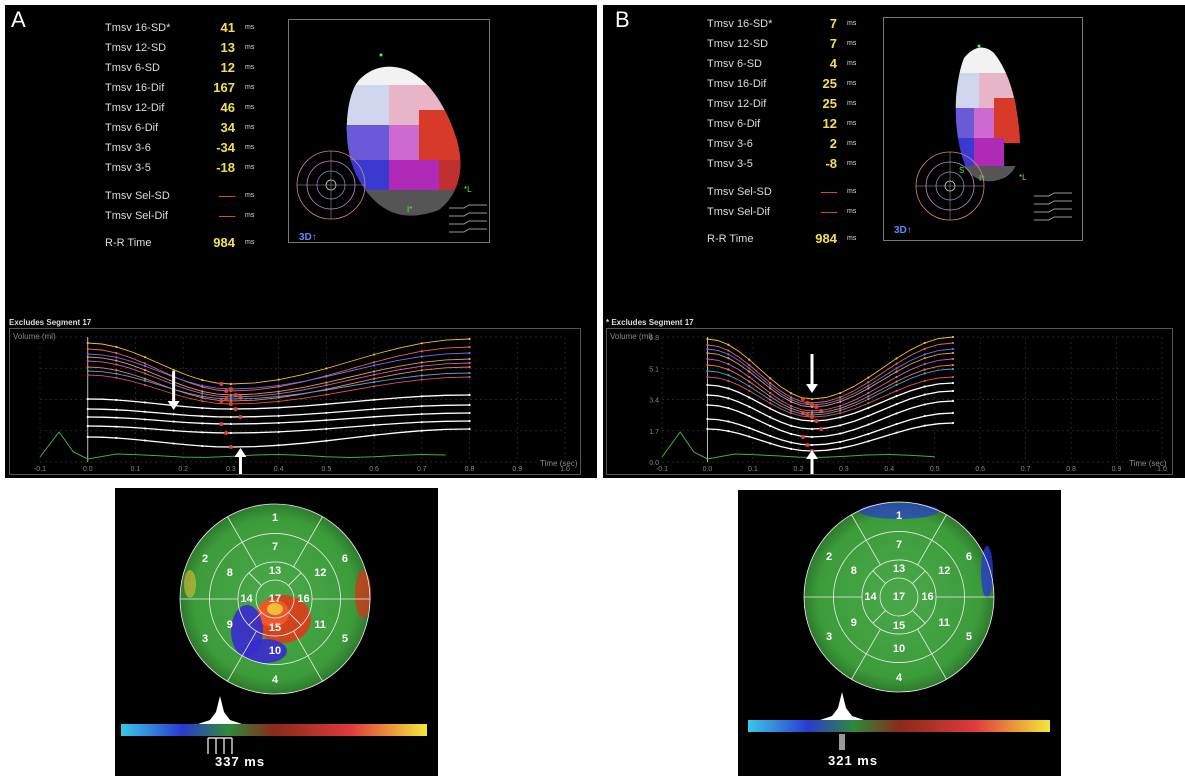  Describe the element at coordinates (708, 469) in the screenshot. I see `x-tick-label: 0.0` at that location.